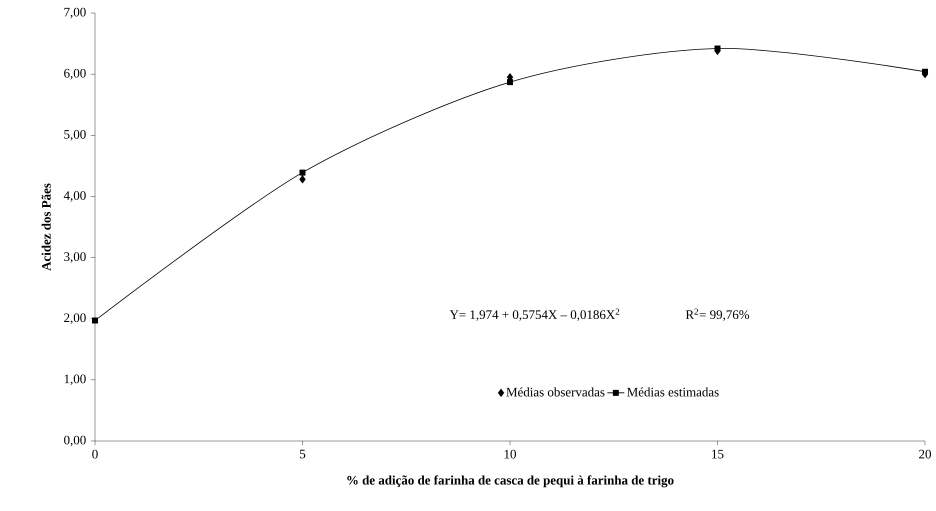  I want to click on x-tick-label: 0, so click(95, 454).